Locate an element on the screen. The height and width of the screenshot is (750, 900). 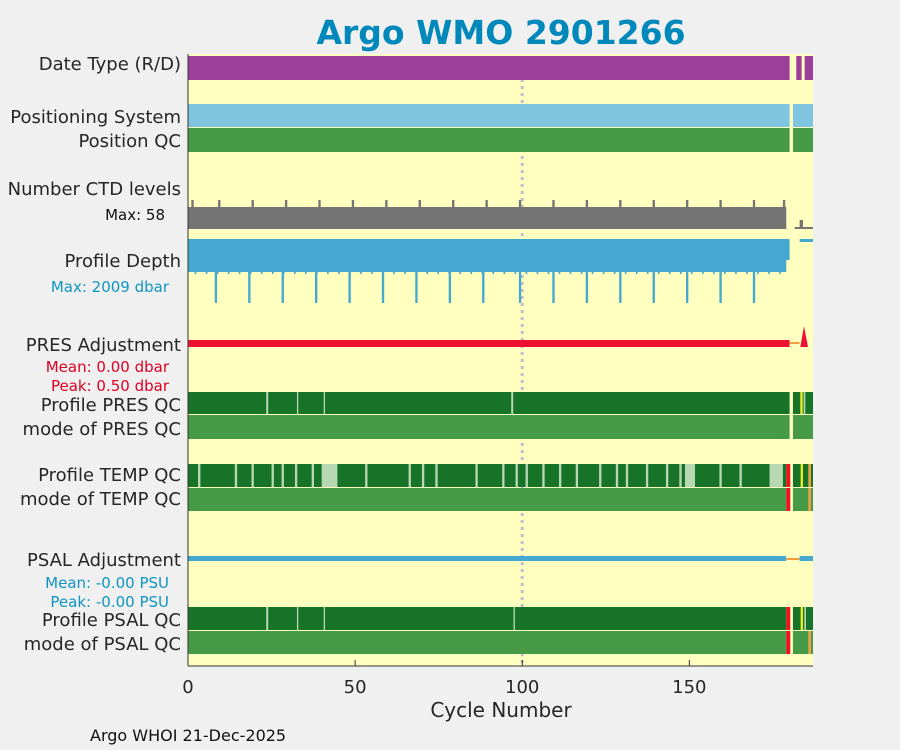
annotation-depth-max: Max: 2009 dbar is located at coordinates (110, 287).